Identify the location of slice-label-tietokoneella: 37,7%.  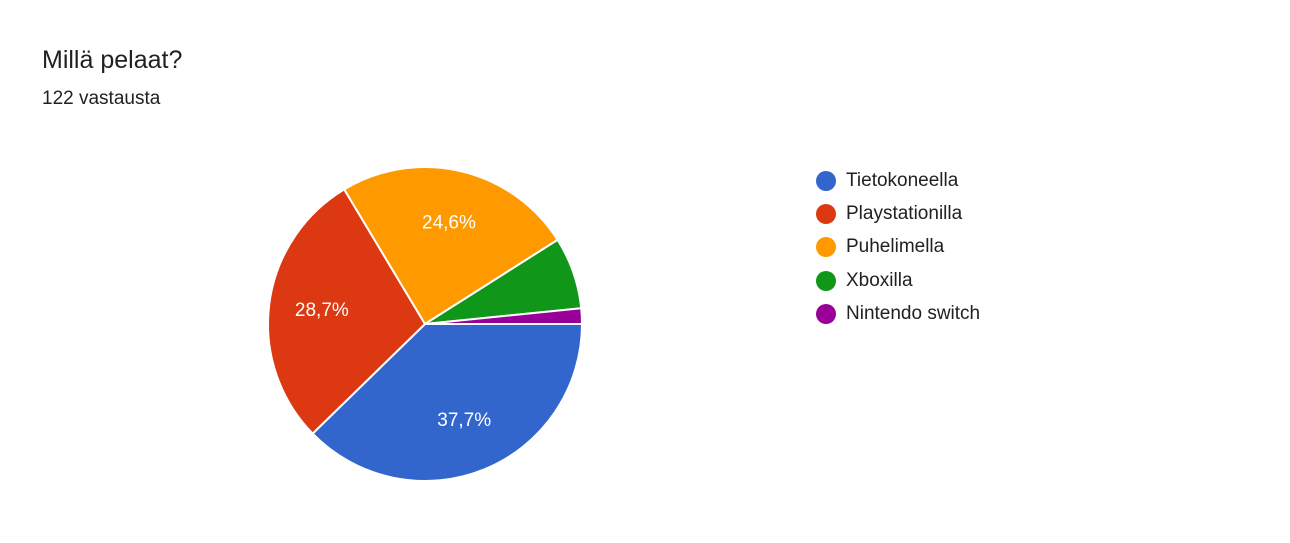
(464, 420).